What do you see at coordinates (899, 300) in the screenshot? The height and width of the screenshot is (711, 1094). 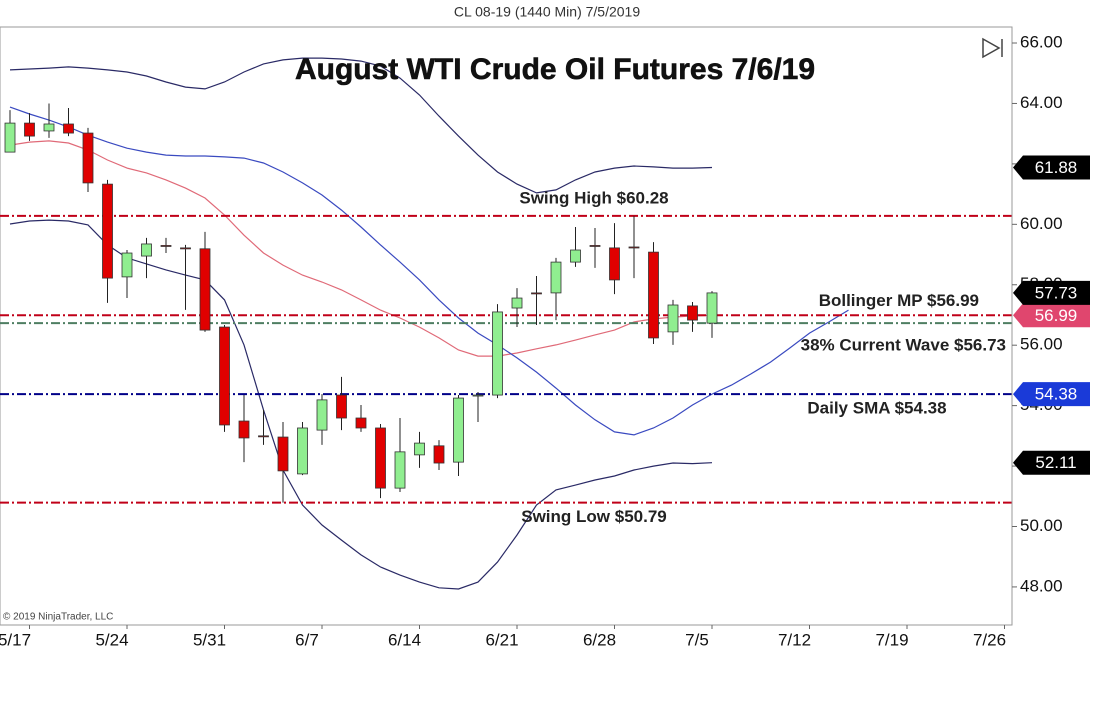 I see `level-label: Bollinger MP $56.99` at bounding box center [899, 300].